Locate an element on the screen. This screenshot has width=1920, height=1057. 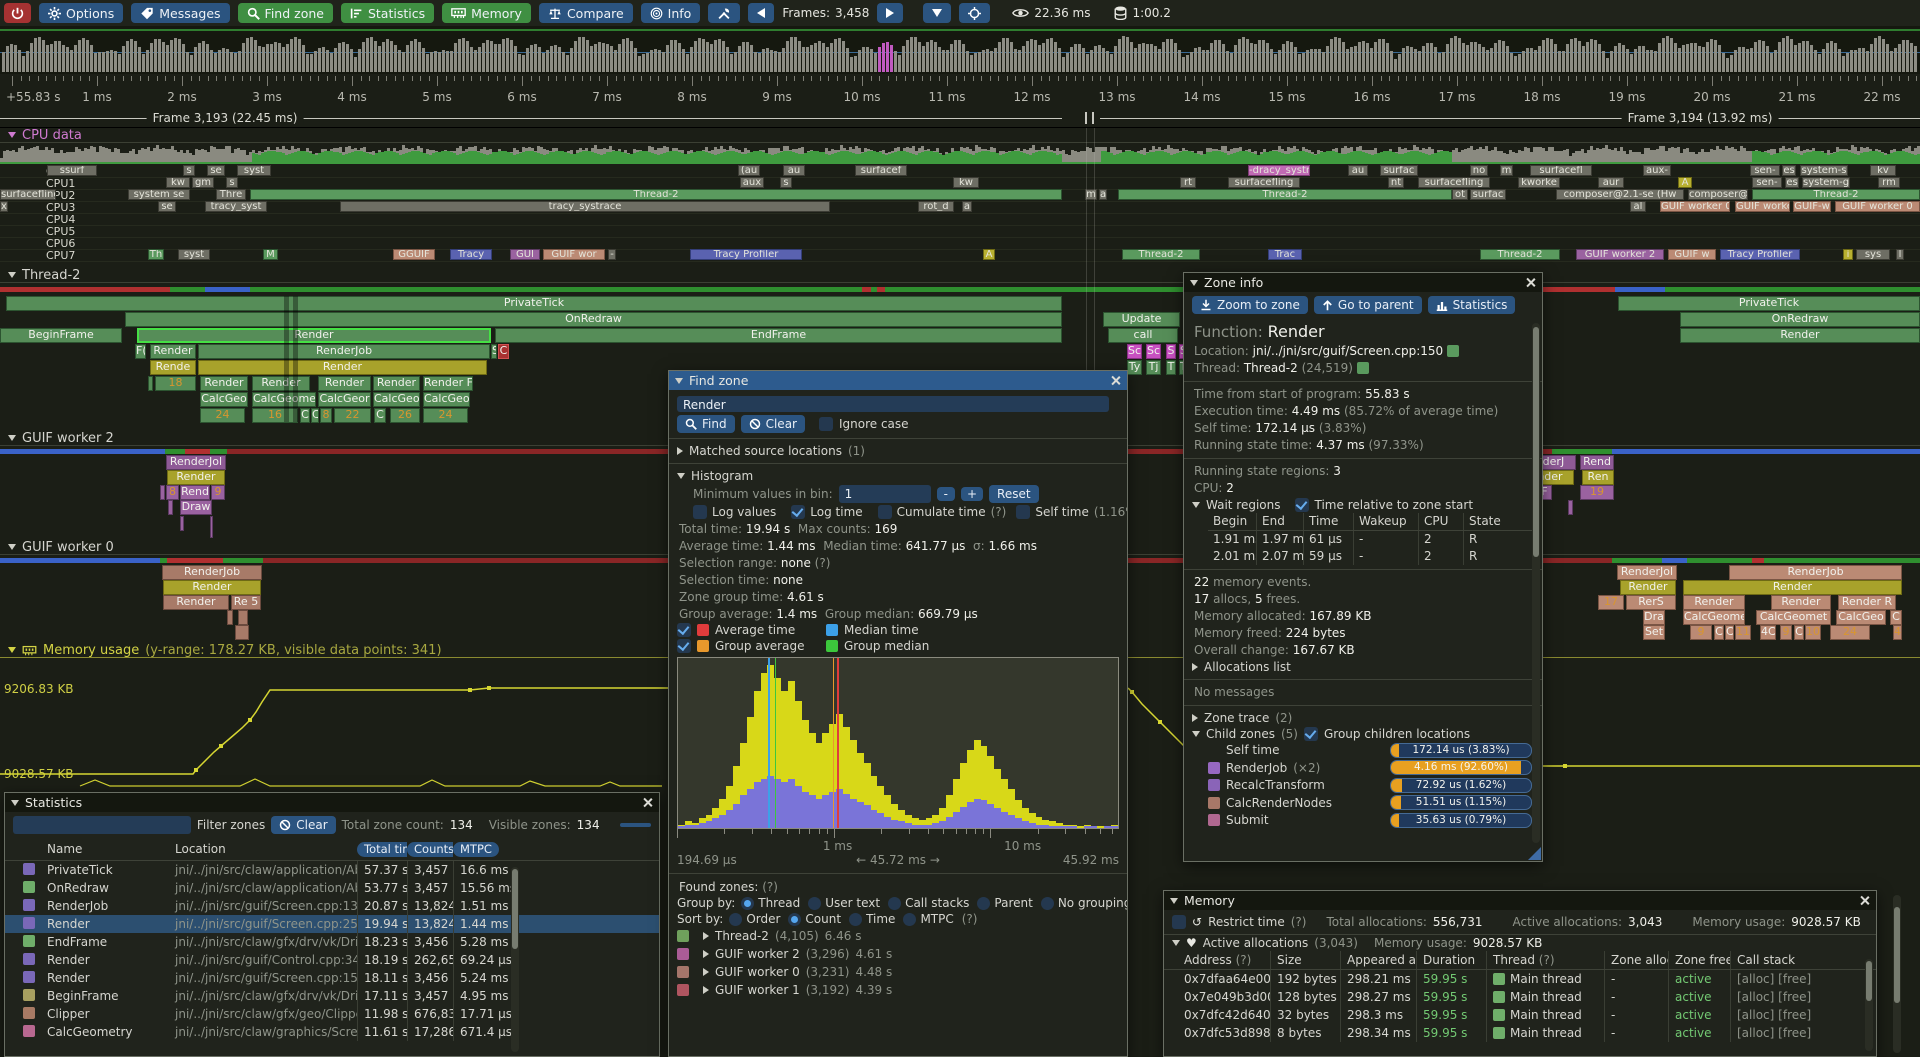
min-bin-input: 1 is located at coordinates (884, 494).